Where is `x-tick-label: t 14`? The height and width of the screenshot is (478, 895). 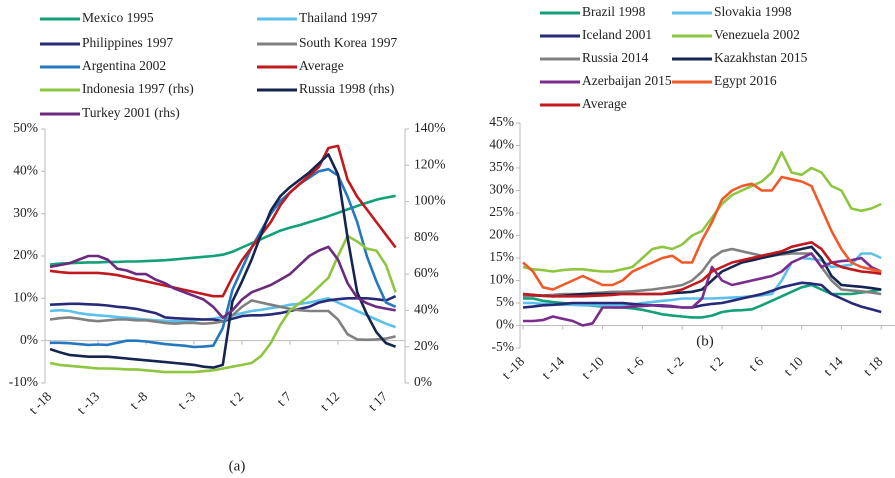 x-tick-label: t 14 is located at coordinates (833, 366).